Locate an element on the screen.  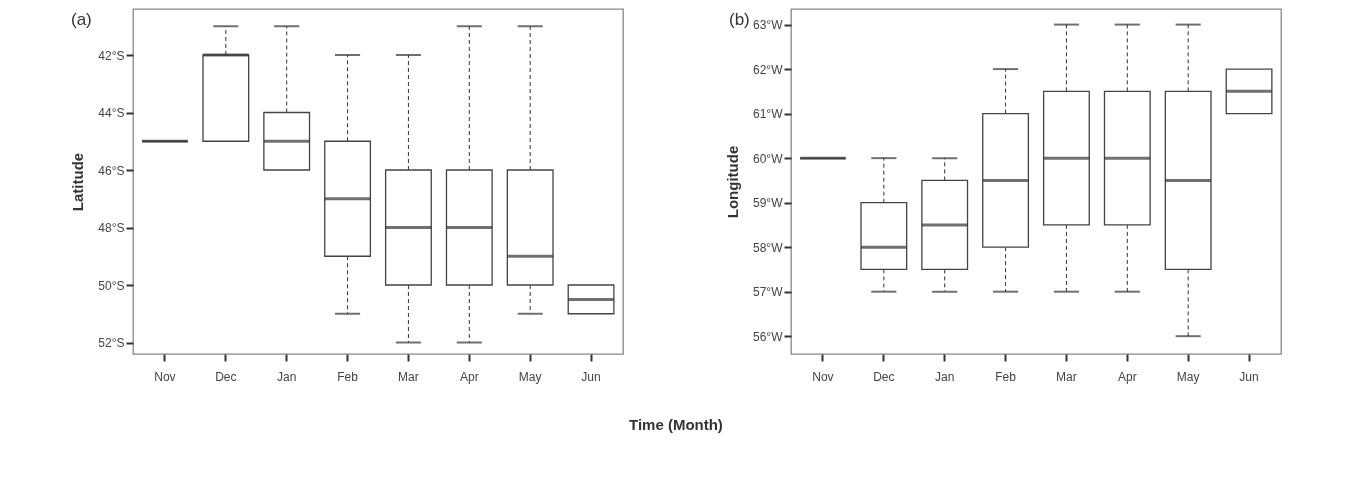
y-tick-label: 58°W is located at coordinates (768, 247).